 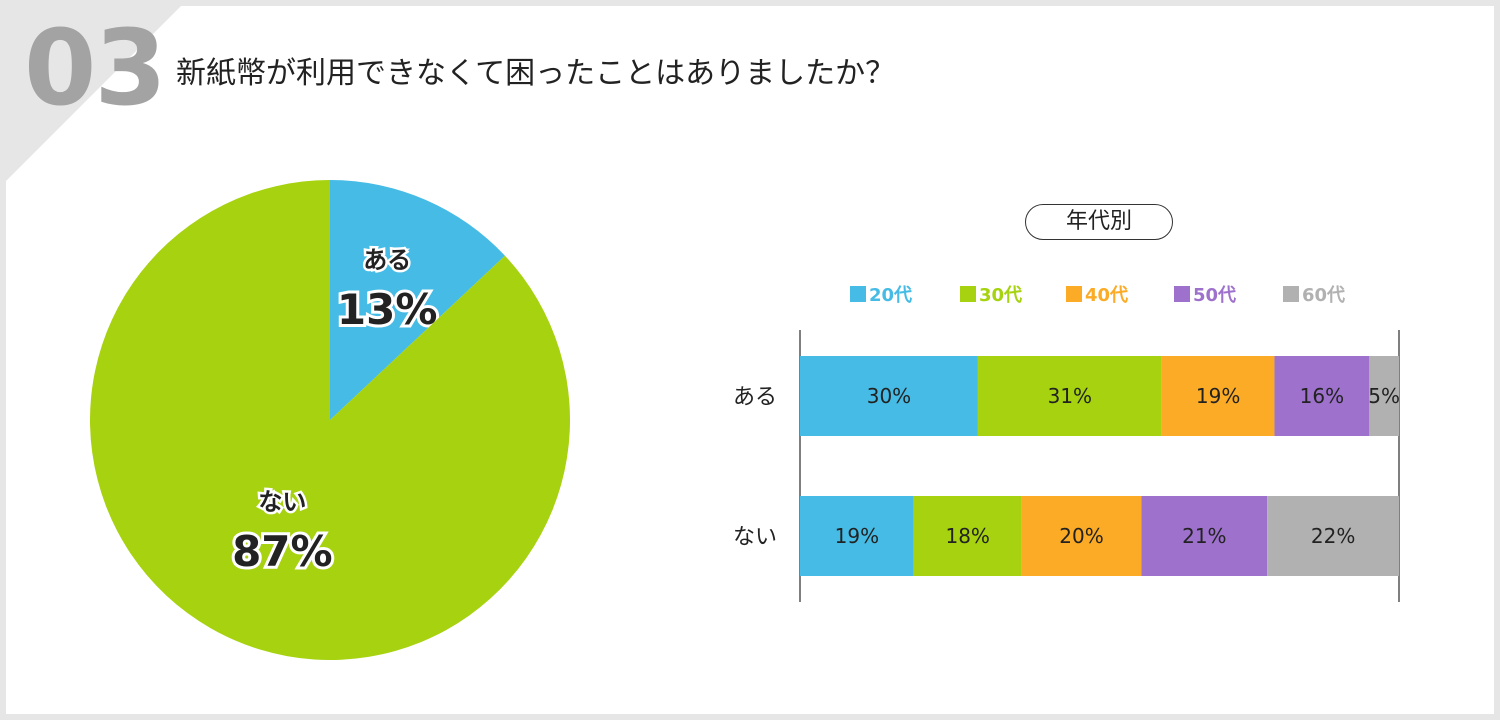 I want to click on legend-label: 60代, so click(x=1323, y=295).